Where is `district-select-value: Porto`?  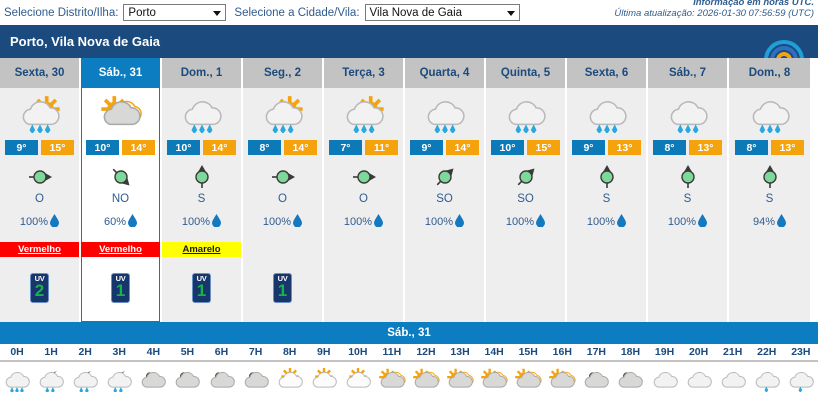 district-select-value: Porto is located at coordinates (142, 12).